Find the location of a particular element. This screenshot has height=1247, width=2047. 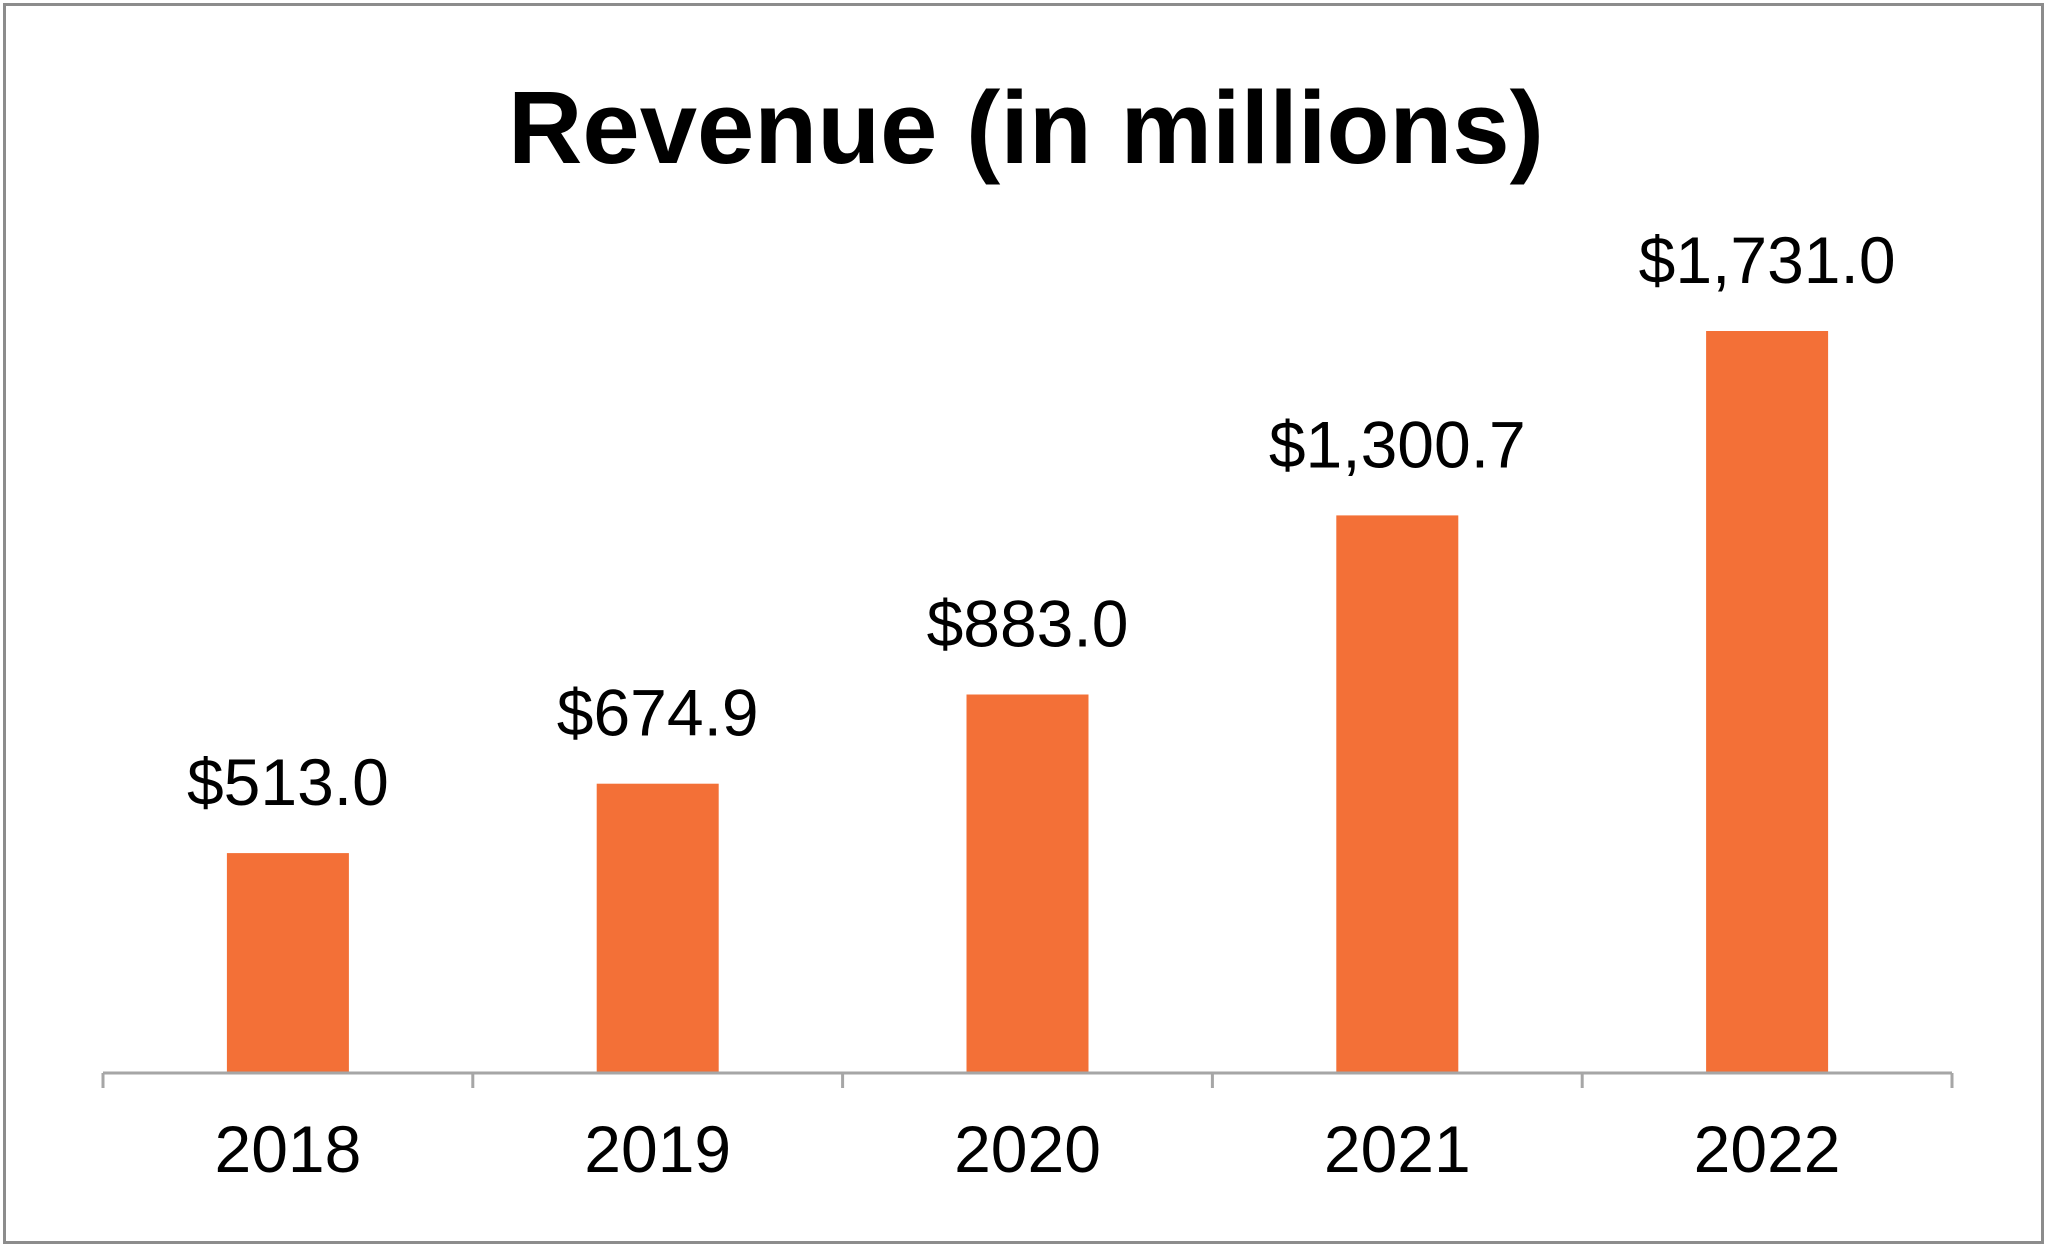

data-label-2018: $513.0 is located at coordinates (288, 782).